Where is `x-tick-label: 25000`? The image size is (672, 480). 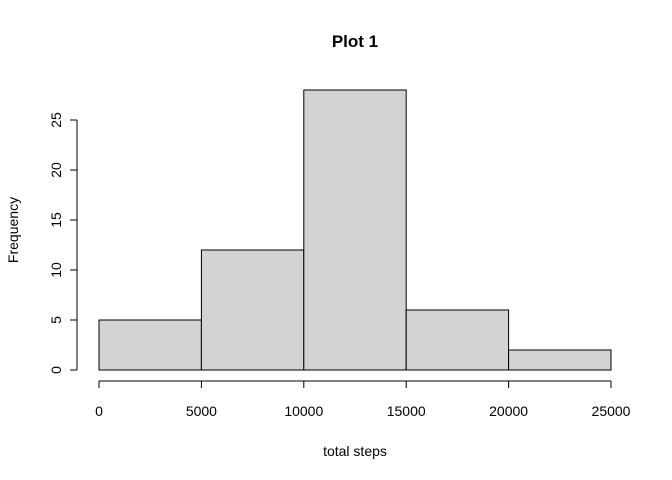 x-tick-label: 25000 is located at coordinates (611, 411).